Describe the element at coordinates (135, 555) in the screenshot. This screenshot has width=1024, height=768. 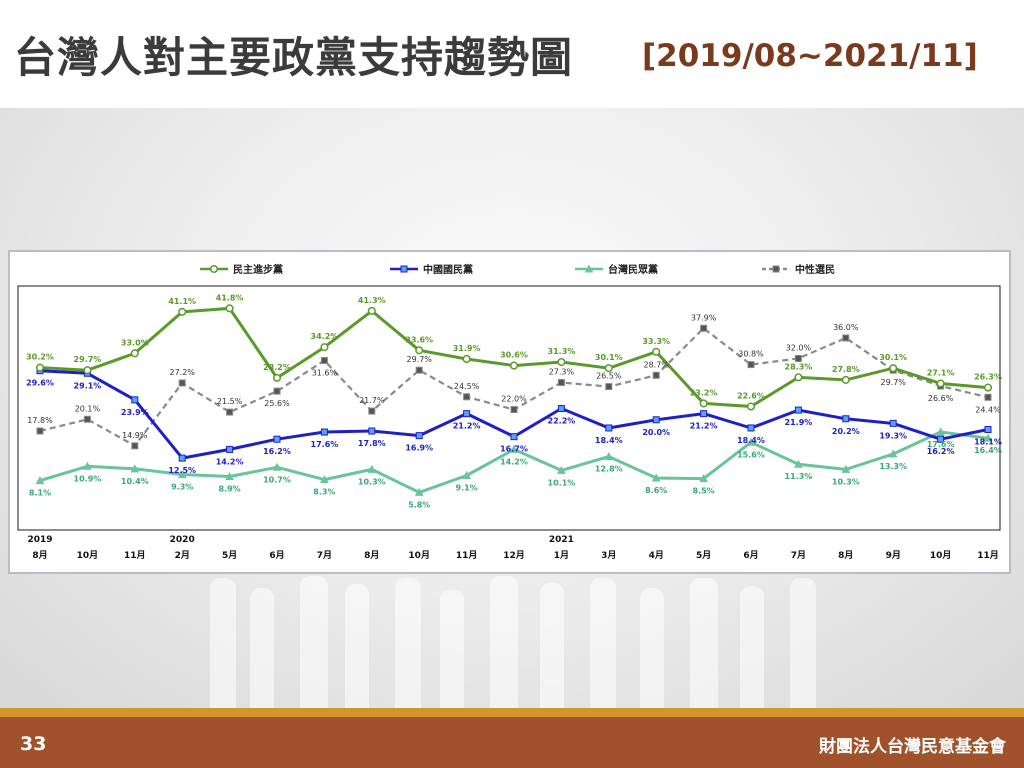
I see `x-tick-label: 11月` at that location.